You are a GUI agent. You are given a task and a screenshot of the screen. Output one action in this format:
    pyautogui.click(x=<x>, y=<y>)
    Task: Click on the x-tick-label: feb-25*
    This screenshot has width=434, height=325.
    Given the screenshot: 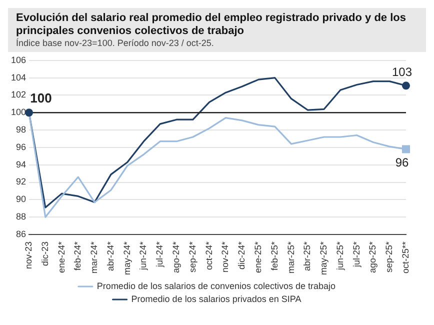 What is the action you would take?
    pyautogui.click(x=274, y=256)
    